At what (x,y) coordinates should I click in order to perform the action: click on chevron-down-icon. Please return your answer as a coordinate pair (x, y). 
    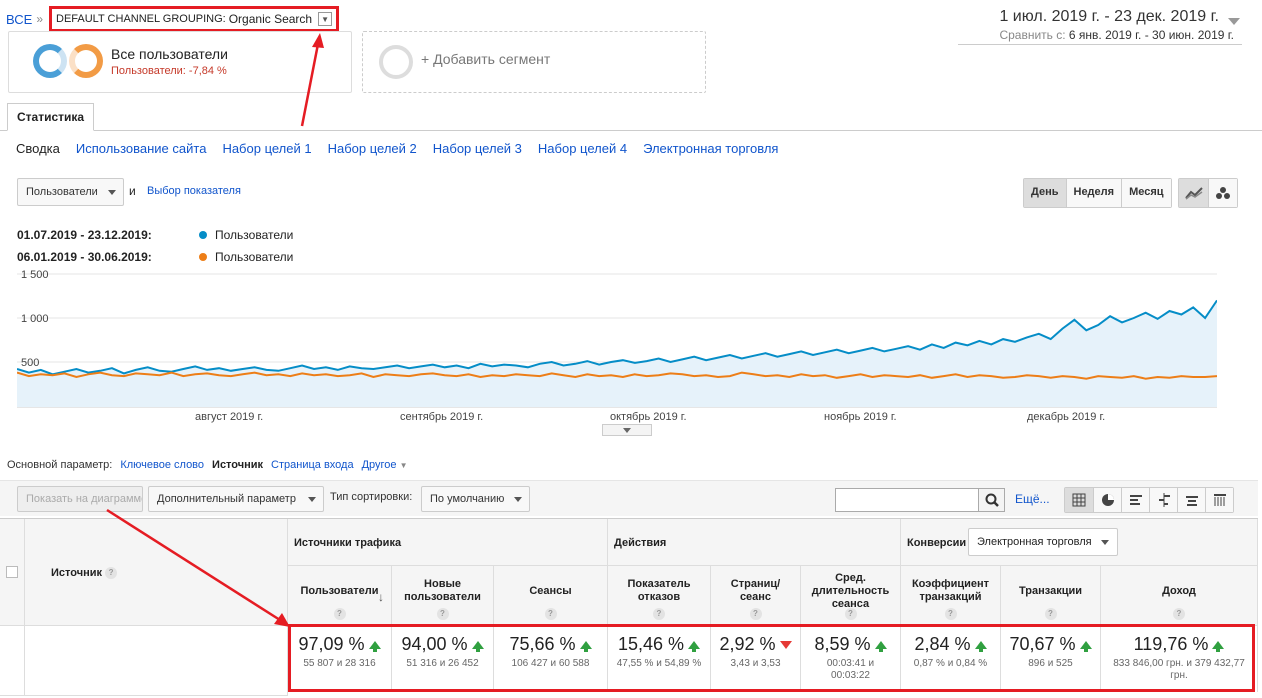
    Looking at the image, I should click on (1234, 21).